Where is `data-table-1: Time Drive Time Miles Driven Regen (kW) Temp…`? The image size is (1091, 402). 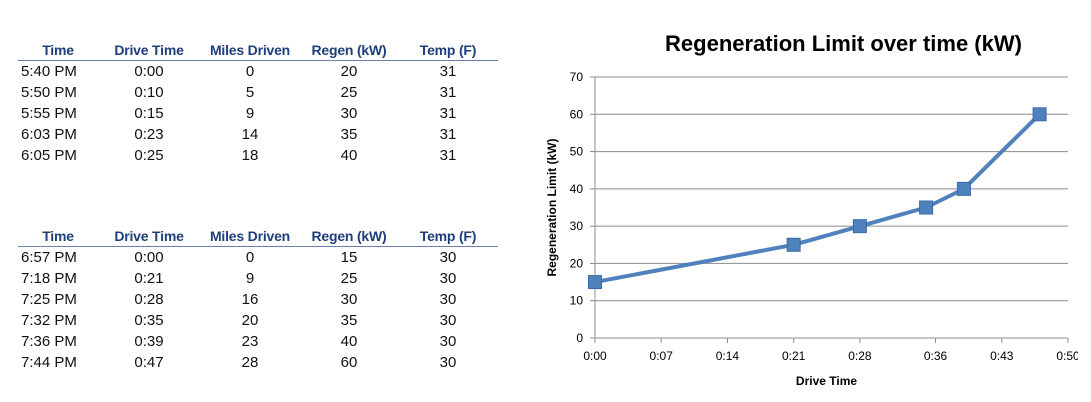 data-table-1: Time Drive Time Miles Driven Regen (kW) Temp… is located at coordinates (258, 102).